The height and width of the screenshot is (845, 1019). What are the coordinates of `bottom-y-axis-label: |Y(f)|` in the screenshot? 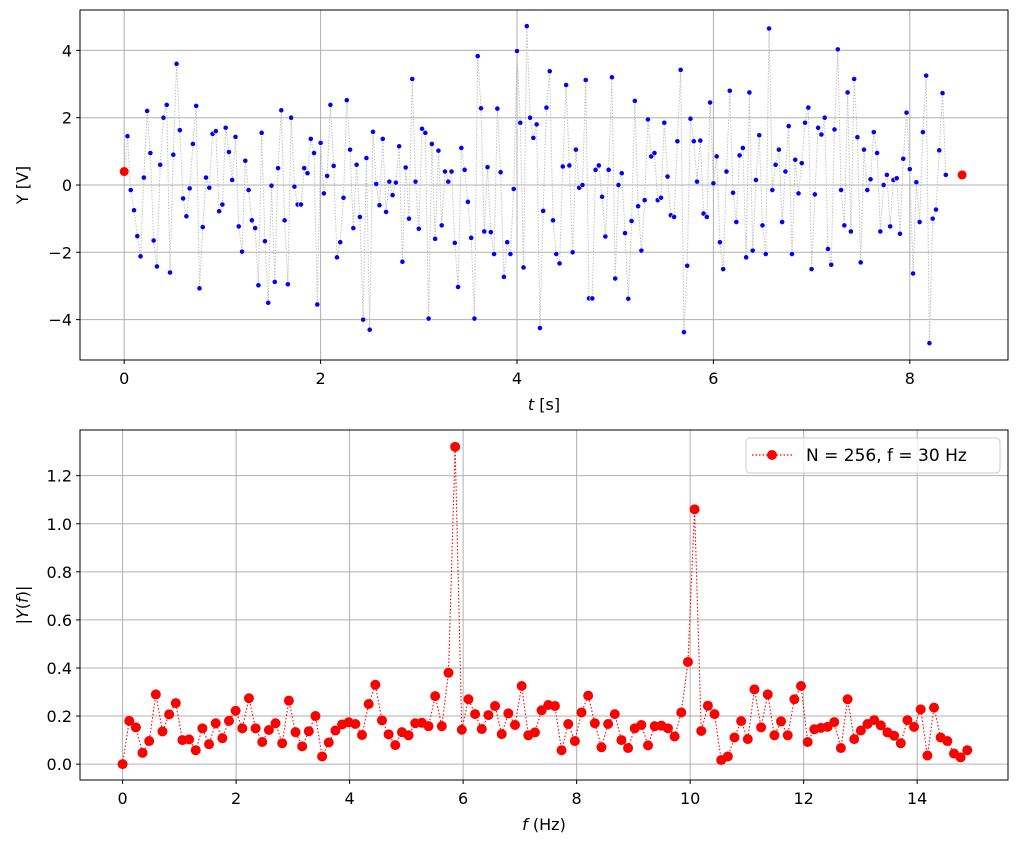 It's located at (22, 605).